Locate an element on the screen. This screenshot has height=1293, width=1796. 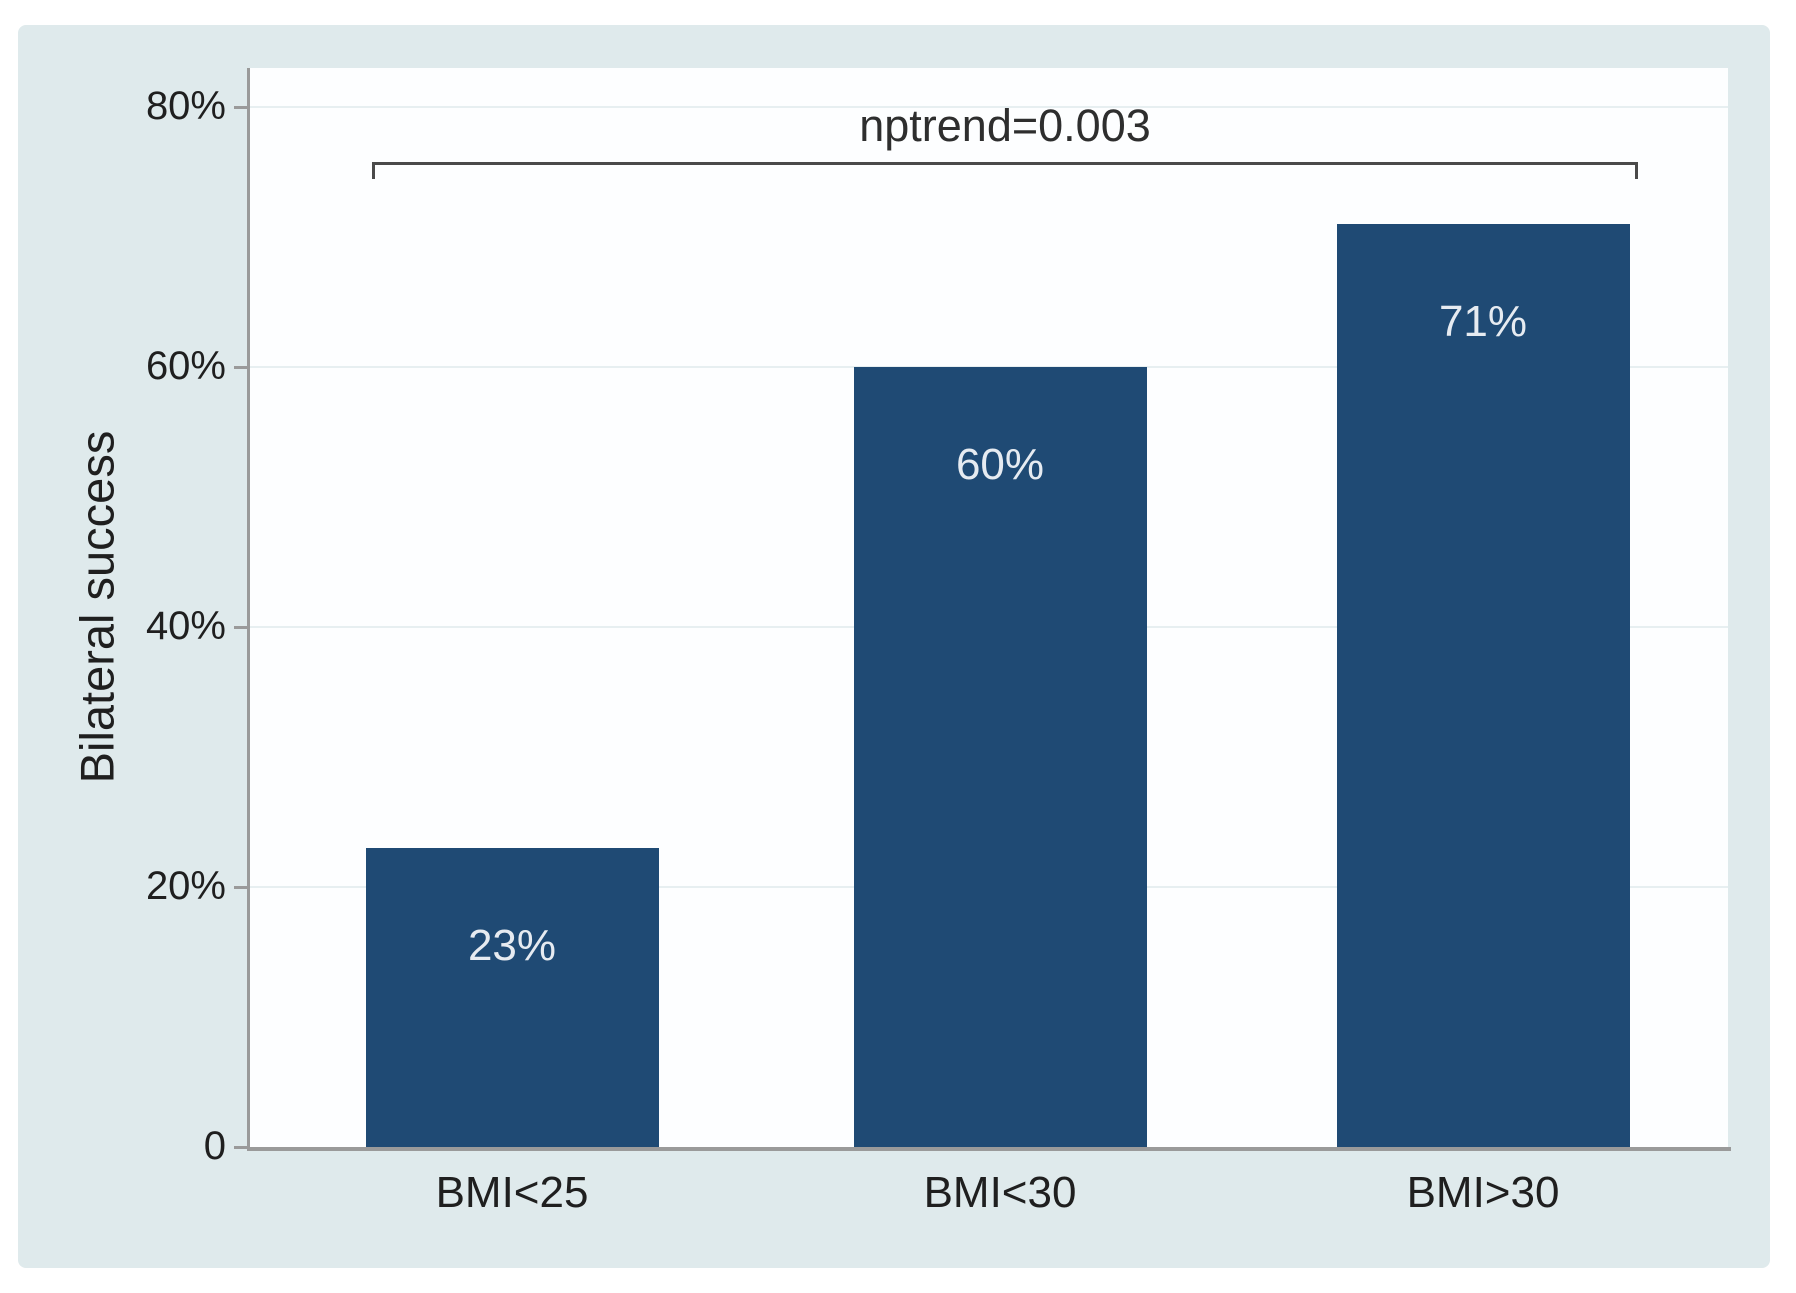
bar-BMI<30: 60% is located at coordinates (1000, 757).